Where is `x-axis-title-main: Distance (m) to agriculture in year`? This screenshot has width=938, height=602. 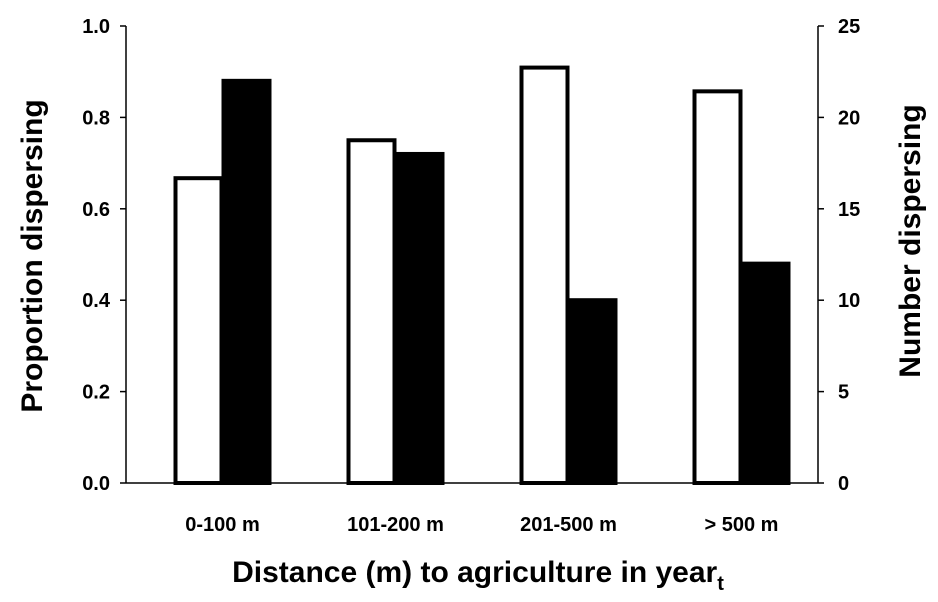 x-axis-title-main: Distance (m) to agriculture in year is located at coordinates (474, 572).